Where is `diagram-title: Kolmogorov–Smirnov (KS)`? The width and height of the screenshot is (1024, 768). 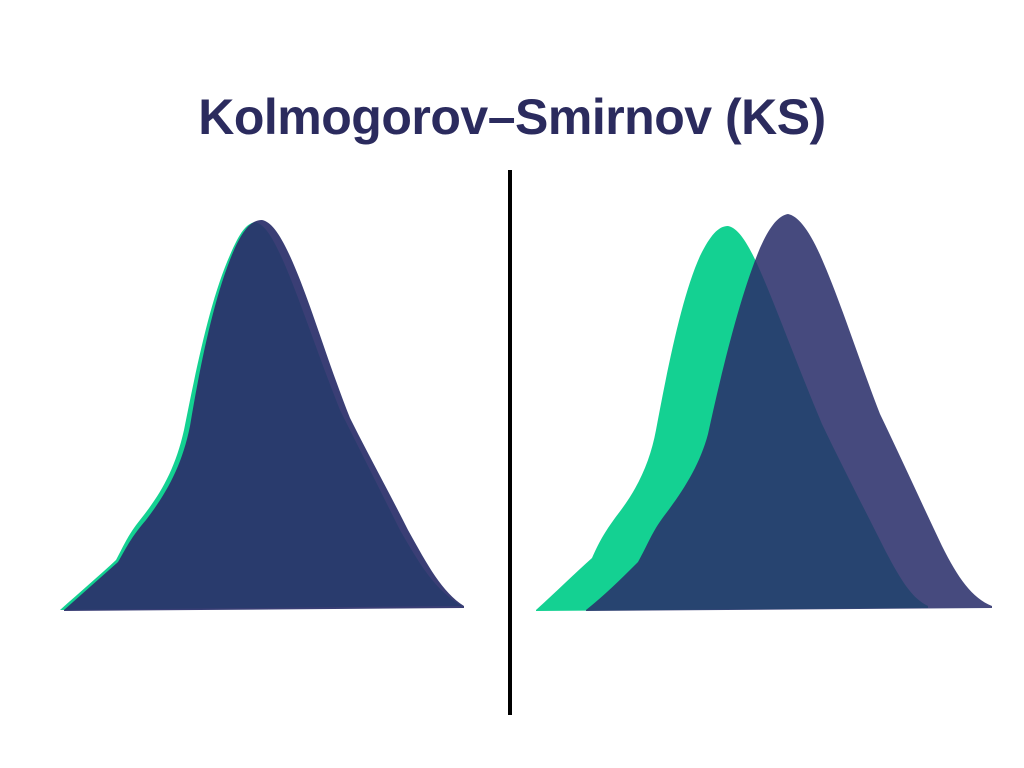
diagram-title: Kolmogorov–Smirnov (KS) is located at coordinates (512, 117).